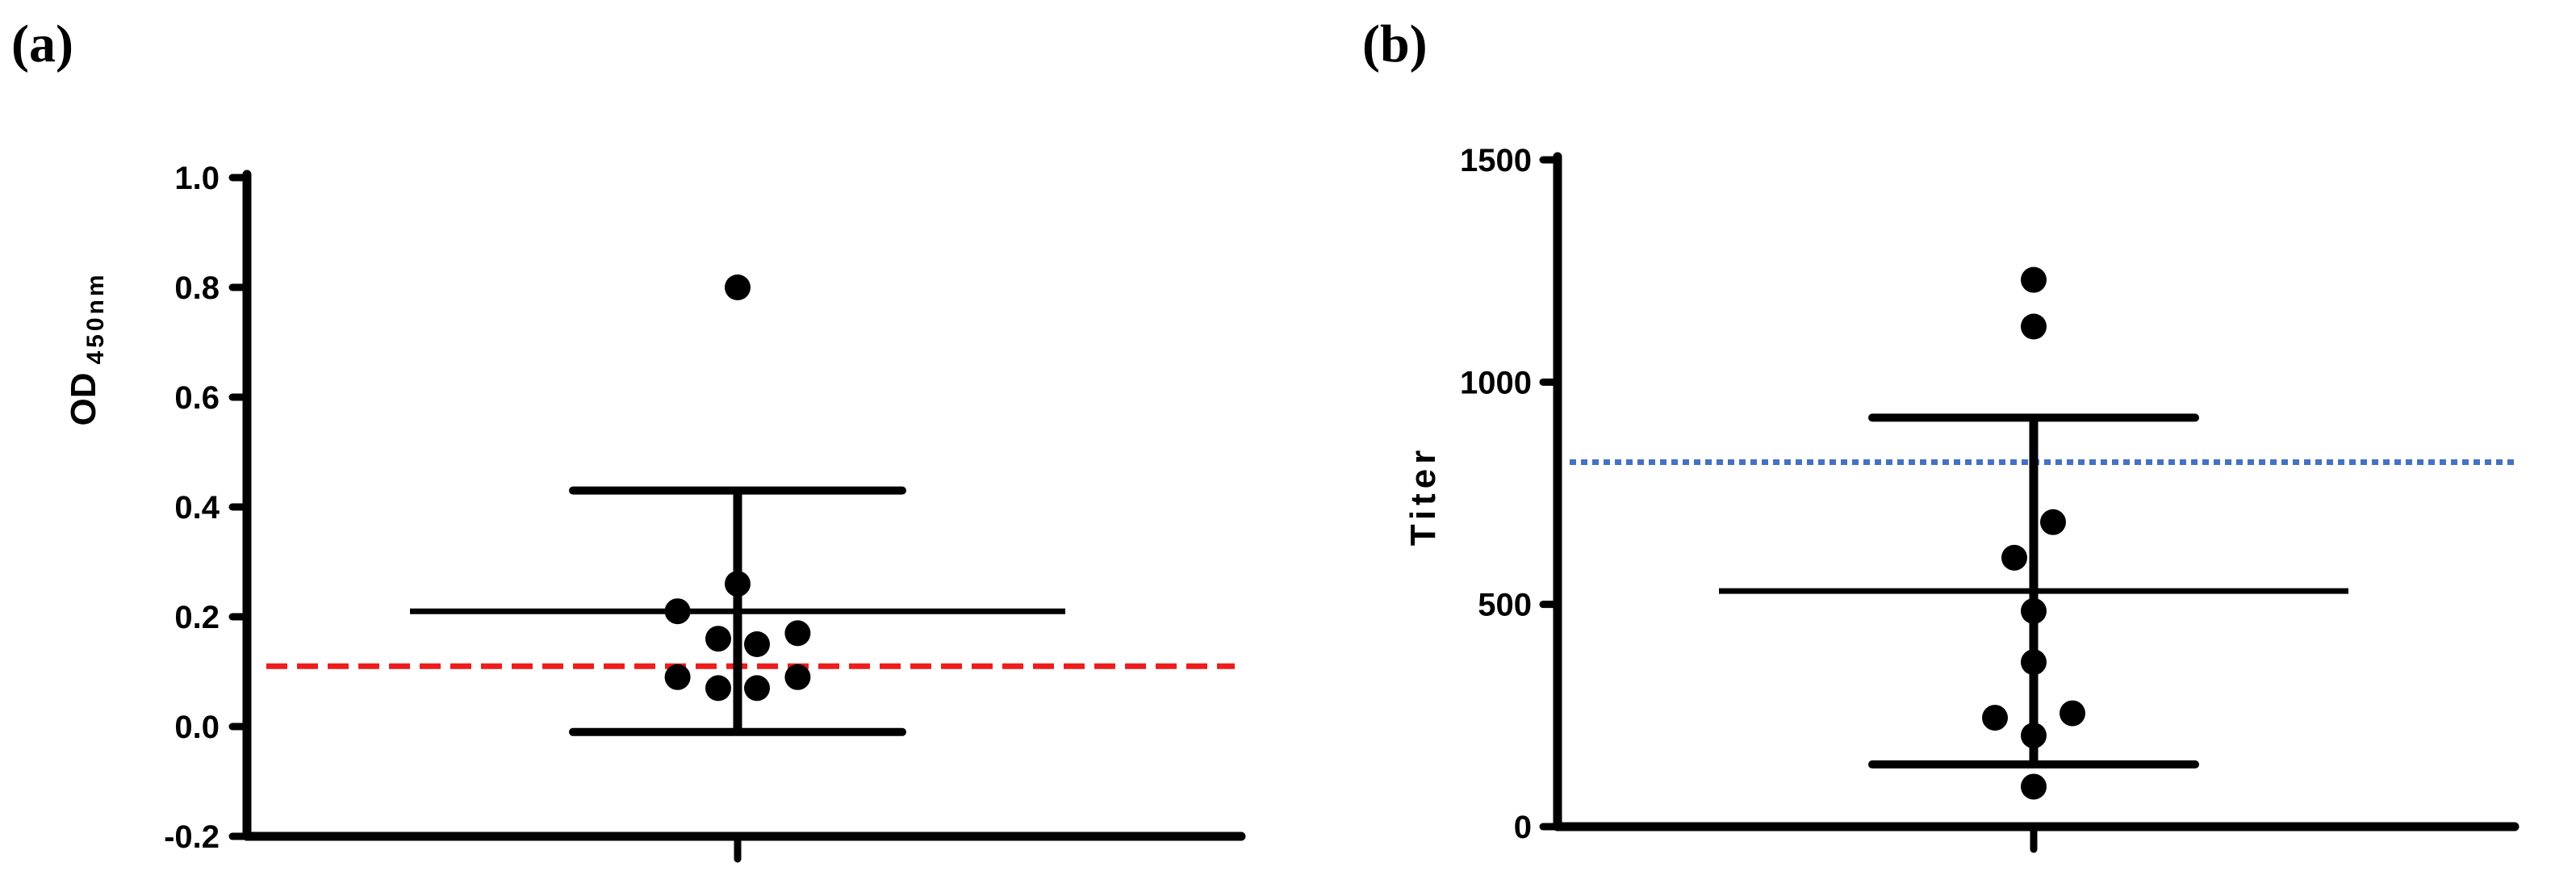 The height and width of the screenshot is (888, 2576). I want to click on panel-b-y-tick-label: 1000, so click(1496, 382).